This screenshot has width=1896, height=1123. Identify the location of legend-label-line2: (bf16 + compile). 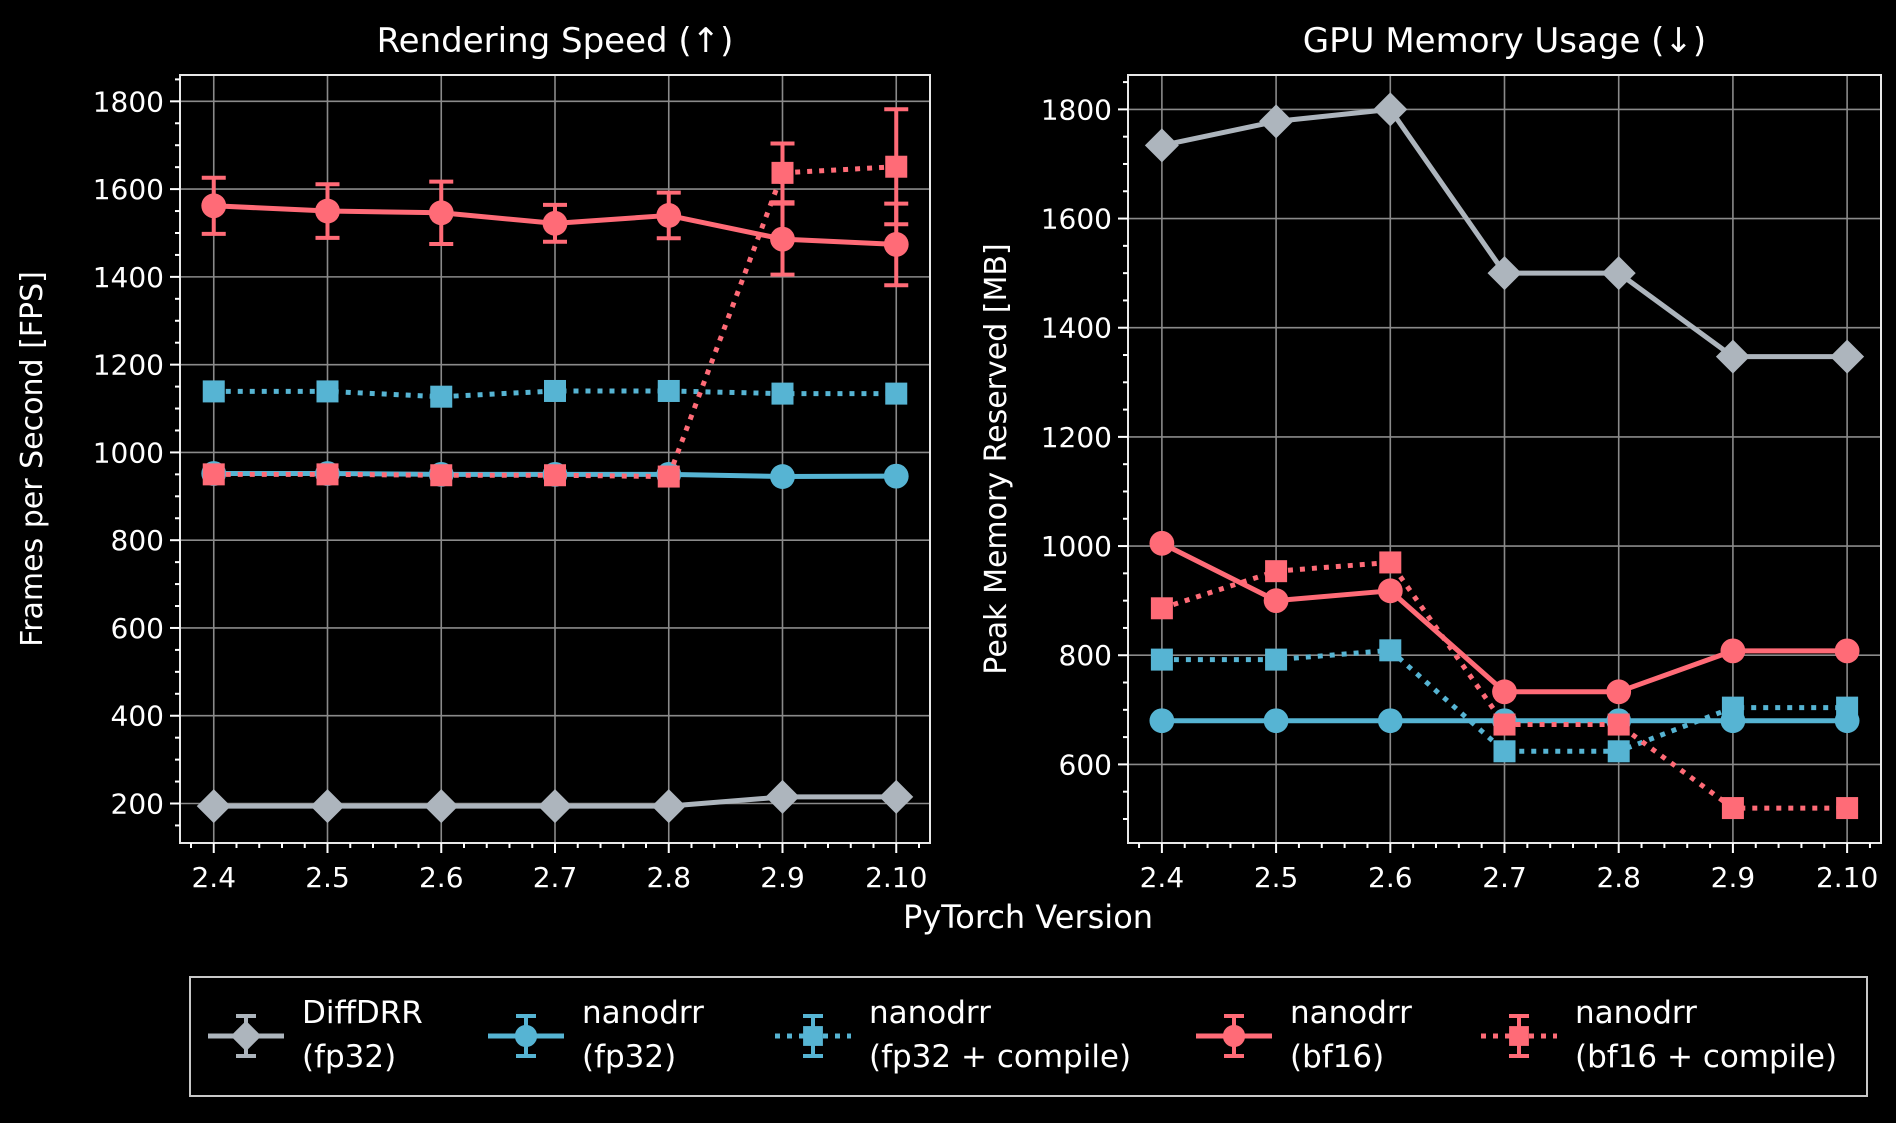
(1706, 1057).